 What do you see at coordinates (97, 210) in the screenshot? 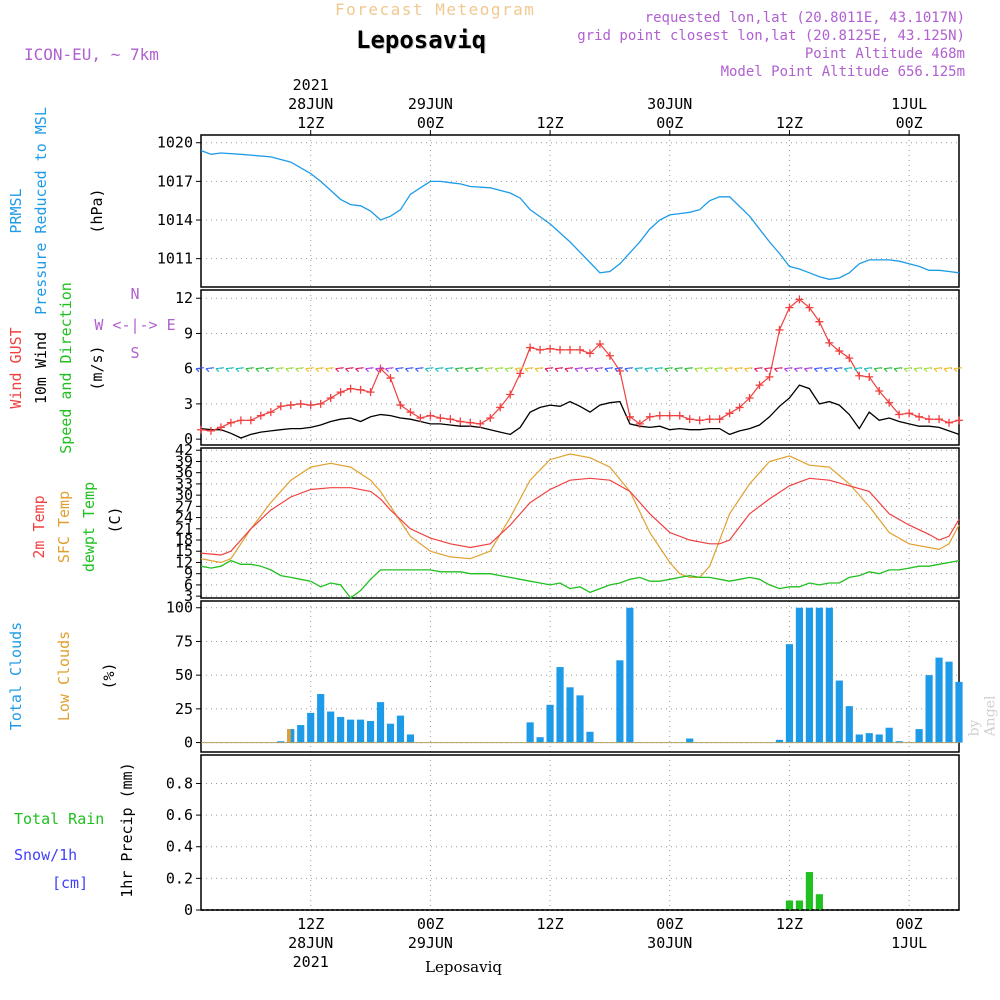
I see `pressure-unit: (hPa)` at bounding box center [97, 210].